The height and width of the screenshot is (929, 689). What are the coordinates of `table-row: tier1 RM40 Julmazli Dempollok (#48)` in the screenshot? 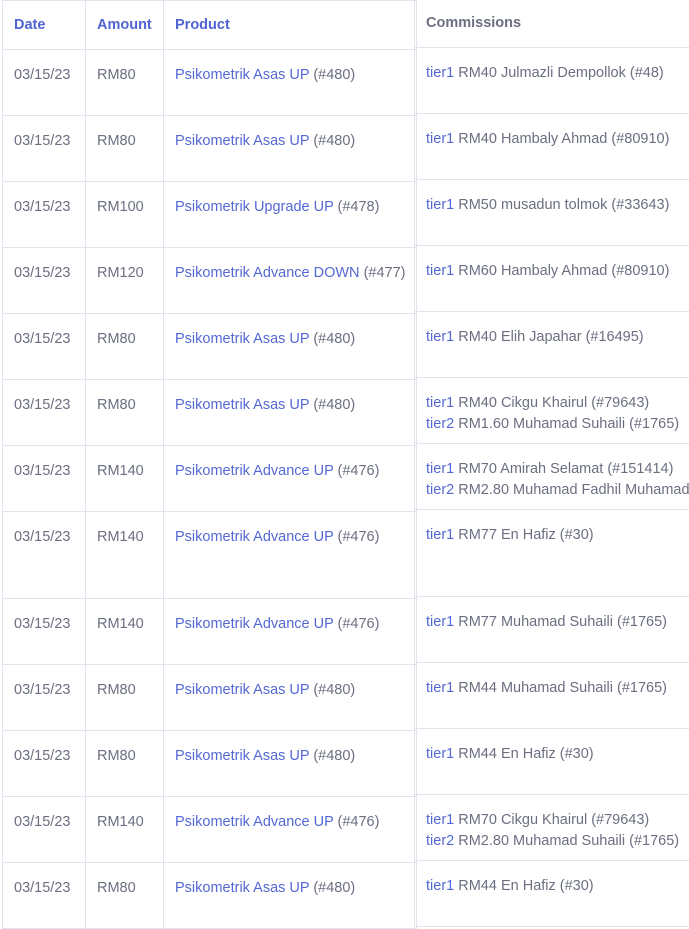 It's located at (552, 81).